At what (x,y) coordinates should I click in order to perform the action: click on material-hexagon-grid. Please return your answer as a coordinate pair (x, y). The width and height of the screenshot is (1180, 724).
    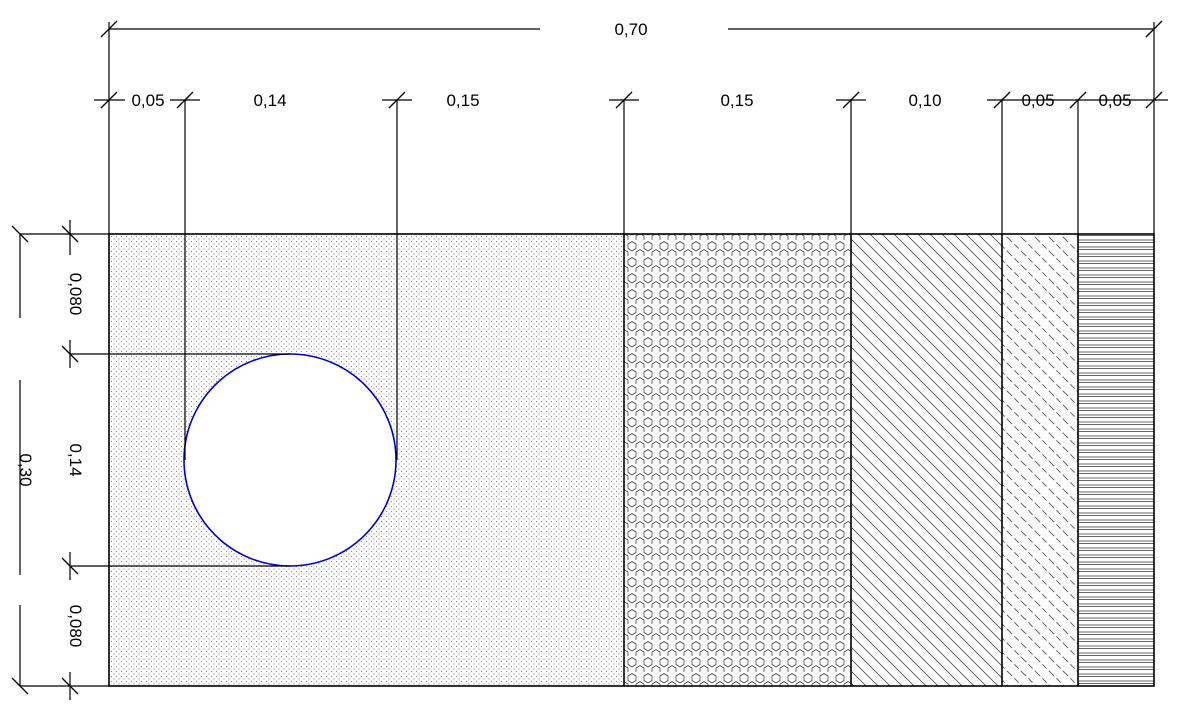
    Looking at the image, I should click on (737, 460).